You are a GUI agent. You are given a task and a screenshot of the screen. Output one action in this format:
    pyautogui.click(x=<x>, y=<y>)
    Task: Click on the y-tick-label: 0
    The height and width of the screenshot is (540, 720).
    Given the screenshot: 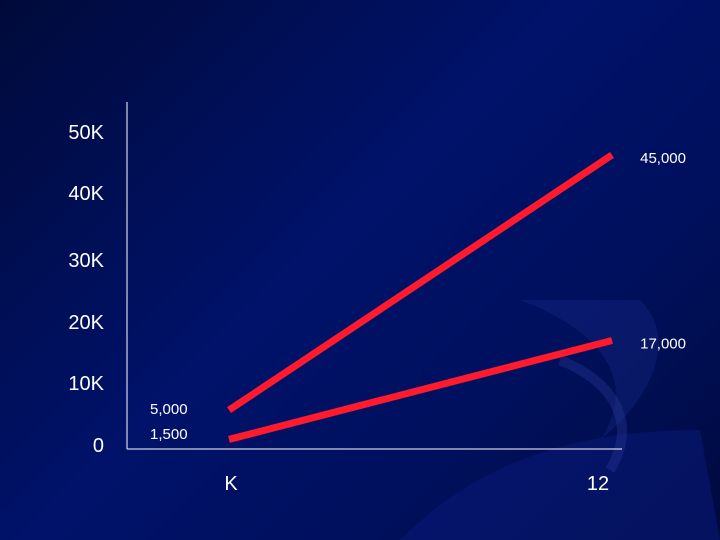 What is the action you would take?
    pyautogui.click(x=98, y=446)
    